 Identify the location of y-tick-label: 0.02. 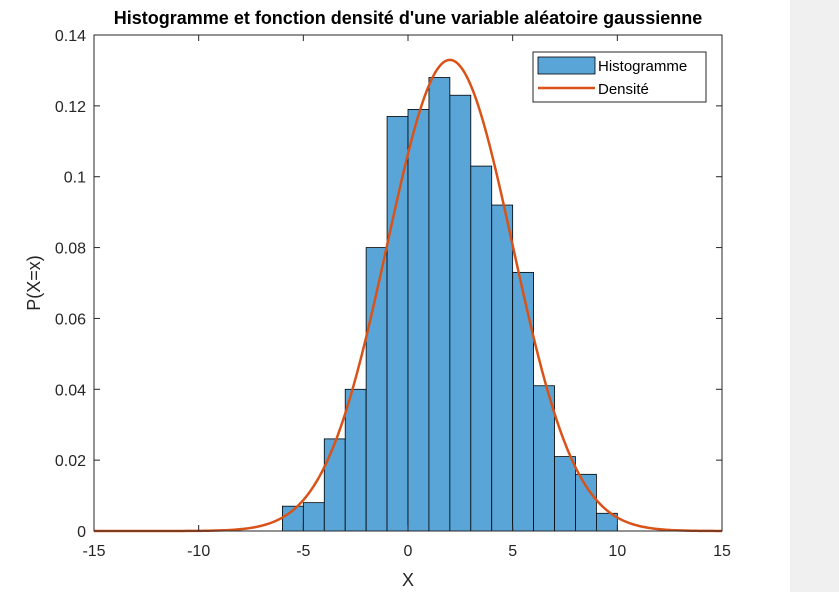
(70, 461).